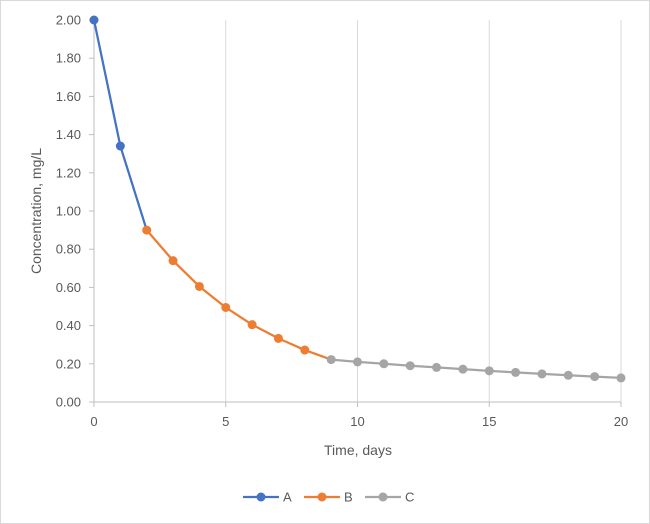 This screenshot has width=650, height=524. Describe the element at coordinates (621, 421) in the screenshot. I see `x-tick-label: 20` at that location.